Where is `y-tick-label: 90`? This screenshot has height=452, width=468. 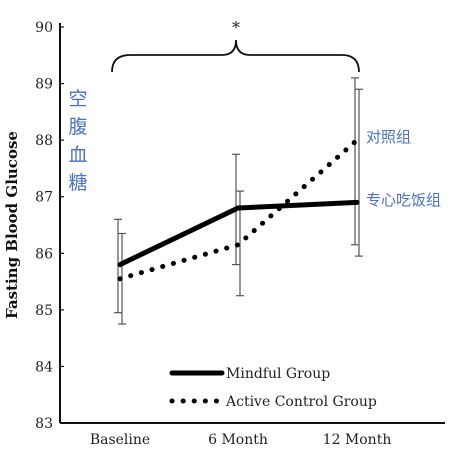
y-tick-label: 90 is located at coordinates (44, 28).